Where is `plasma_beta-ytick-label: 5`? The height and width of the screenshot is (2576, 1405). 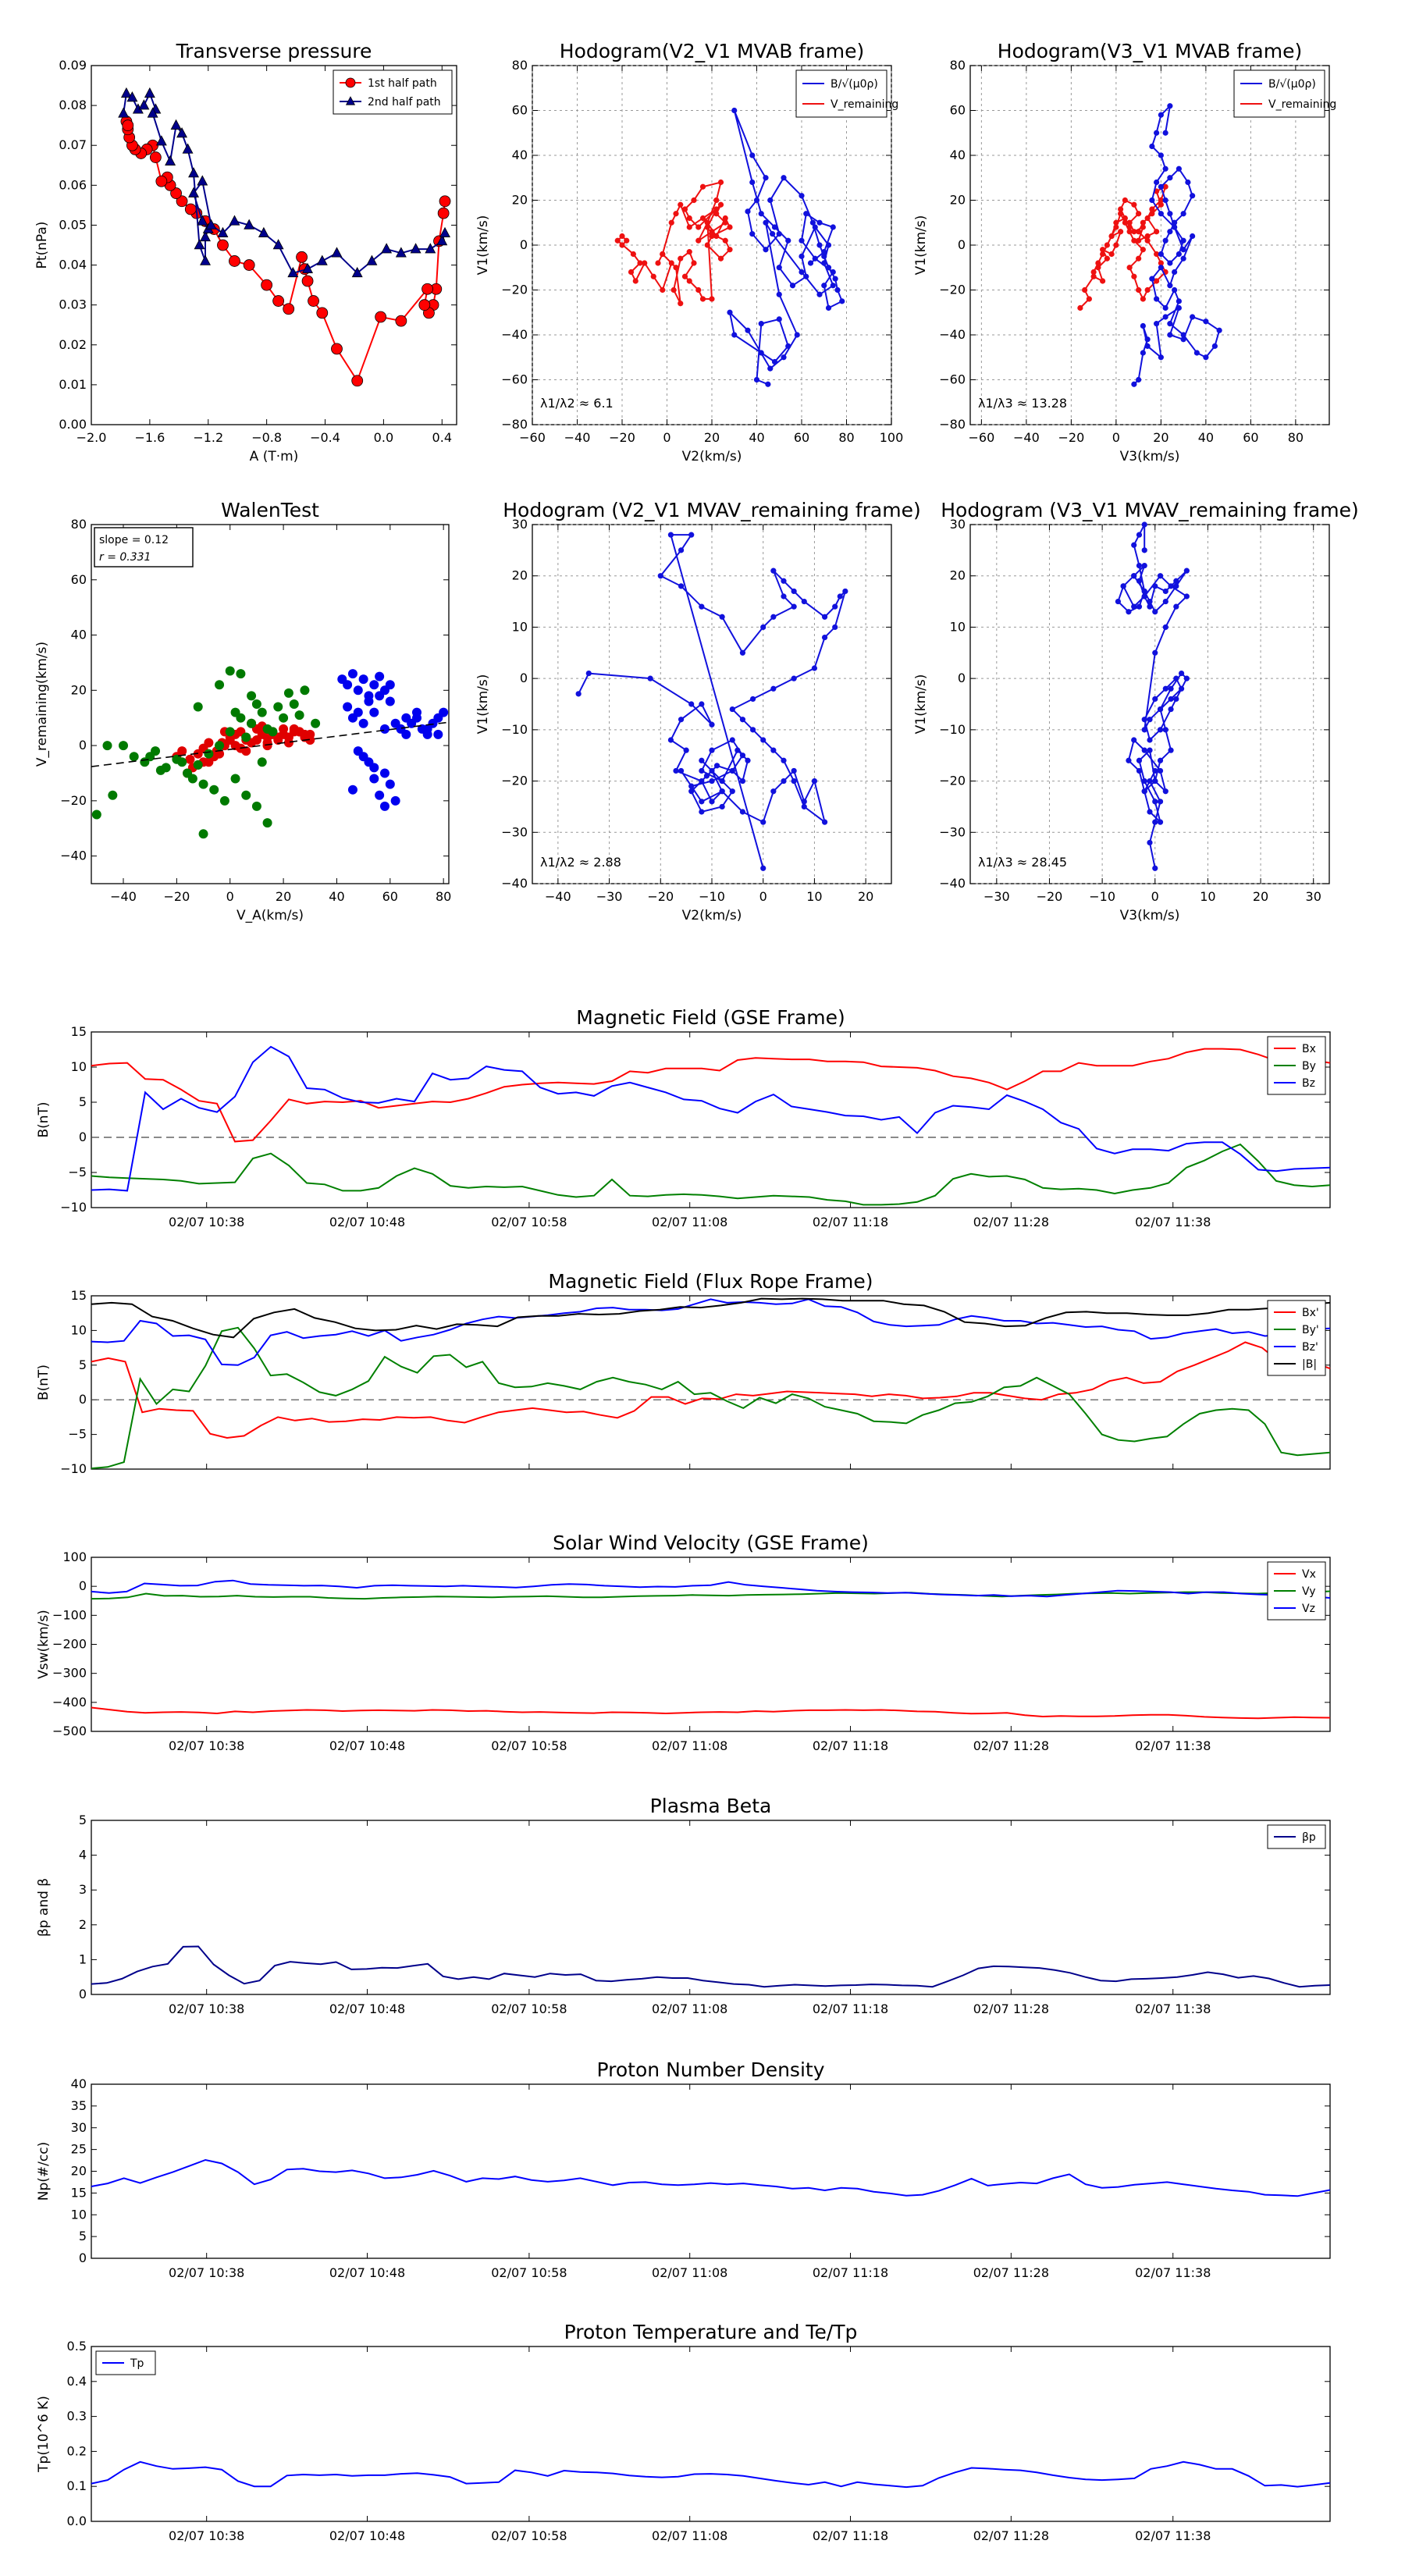
plasma_beta-ytick-label: 5 is located at coordinates (83, 1820).